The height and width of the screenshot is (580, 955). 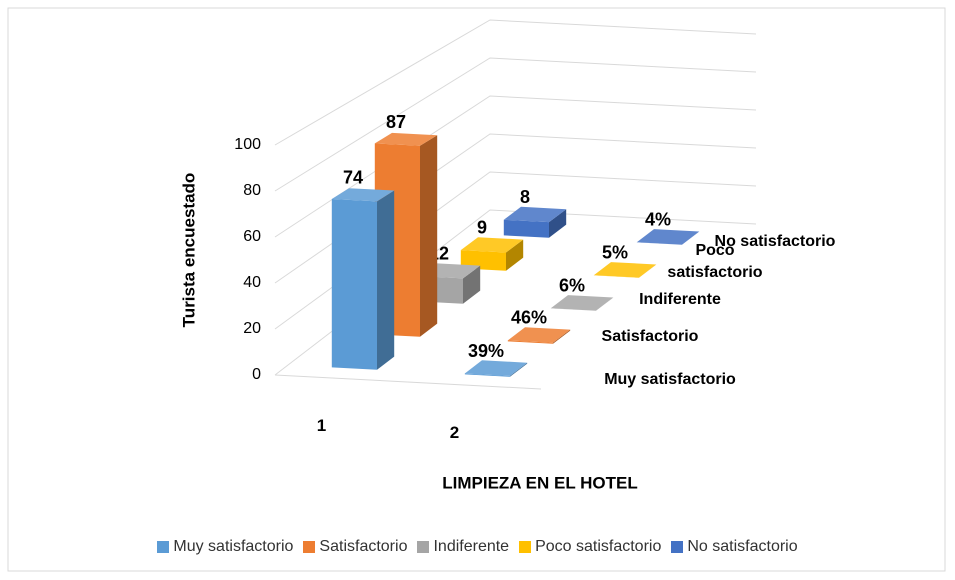 I want to click on y-axis-title: Turista encuestado, so click(x=188, y=250).